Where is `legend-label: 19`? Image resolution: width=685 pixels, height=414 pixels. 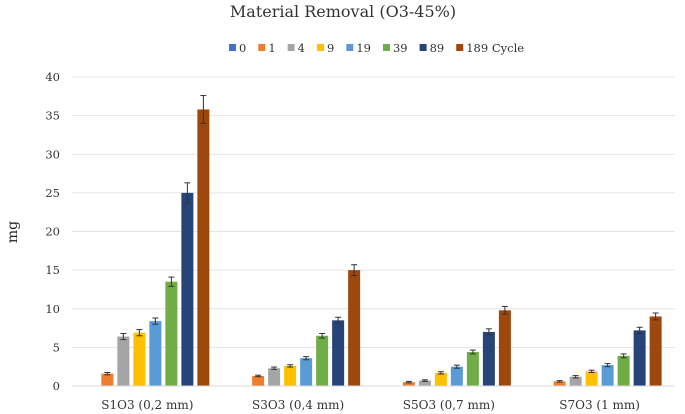
legend-label: 19 is located at coordinates (363, 48).